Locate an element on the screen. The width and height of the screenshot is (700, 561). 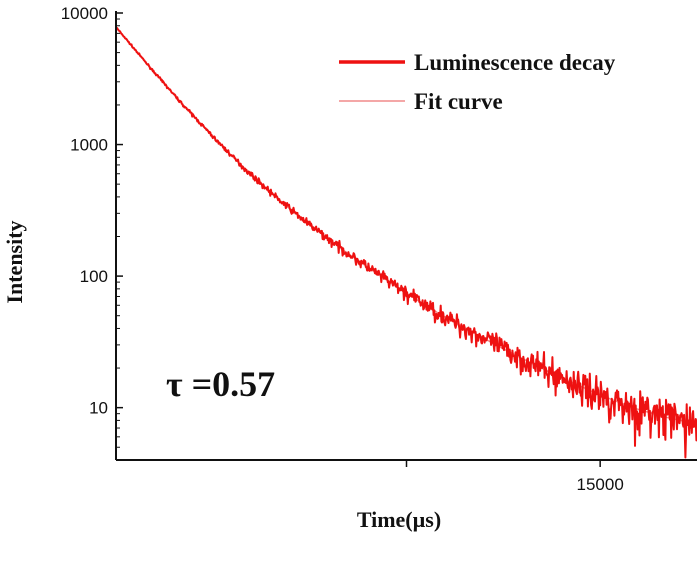
legend-label-decay: Luminescence decay is located at coordinates (515, 62).